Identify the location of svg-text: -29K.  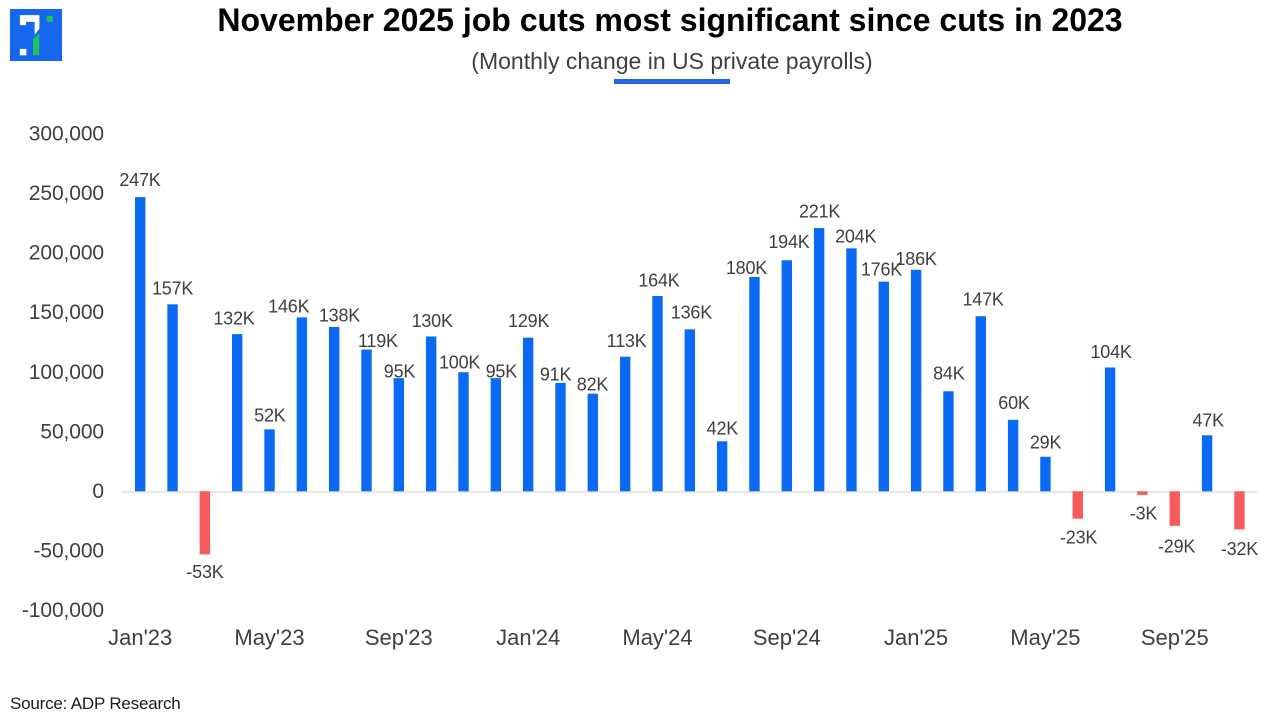
(1176, 547).